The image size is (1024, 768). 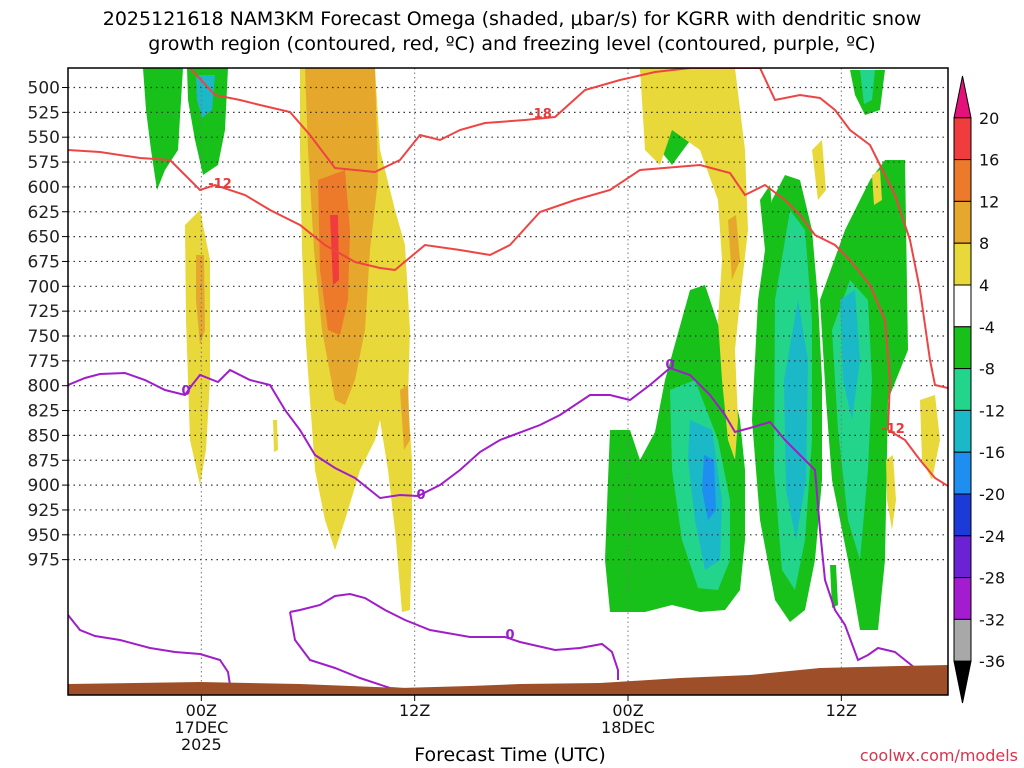 I want to click on y-tick-label-750: 750, so click(x=44, y=337).